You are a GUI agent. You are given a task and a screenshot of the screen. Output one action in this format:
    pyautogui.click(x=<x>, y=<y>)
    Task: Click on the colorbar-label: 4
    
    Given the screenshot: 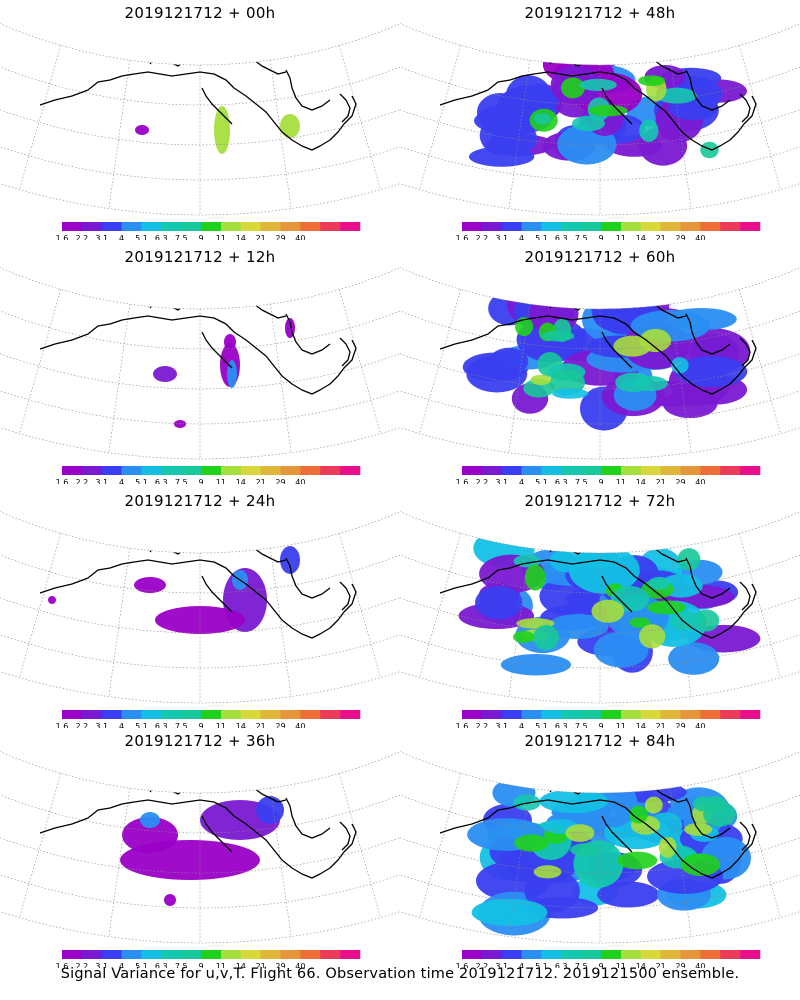 What is the action you would take?
    pyautogui.click(x=121, y=237)
    